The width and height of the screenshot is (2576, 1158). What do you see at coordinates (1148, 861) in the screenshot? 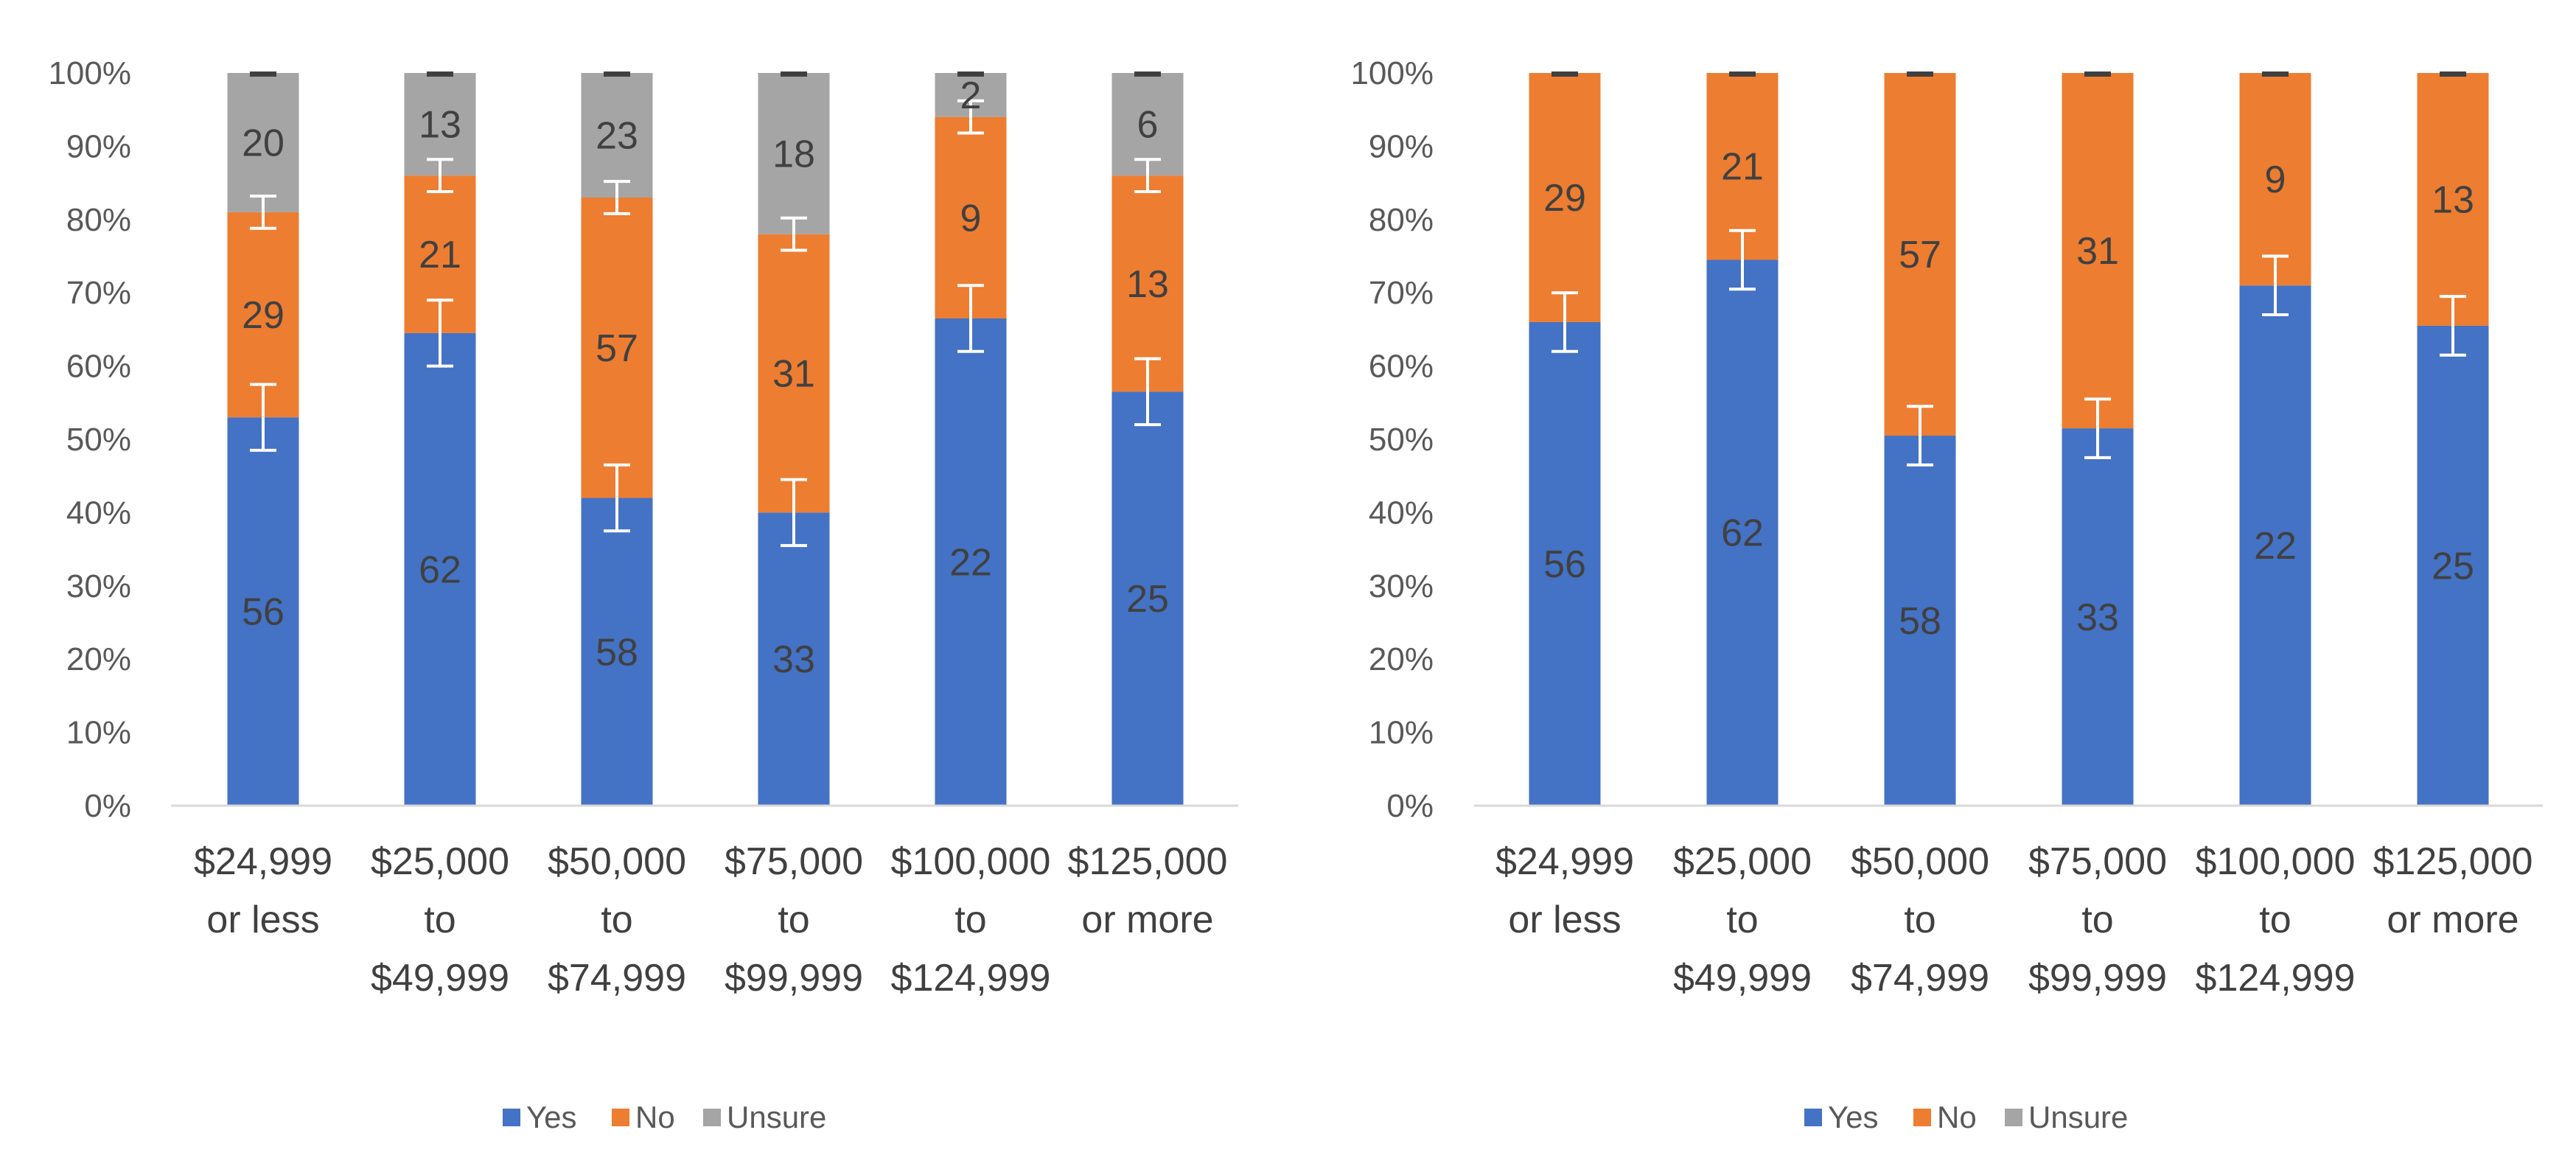
I see `category-label: $125,000` at bounding box center [1148, 861].